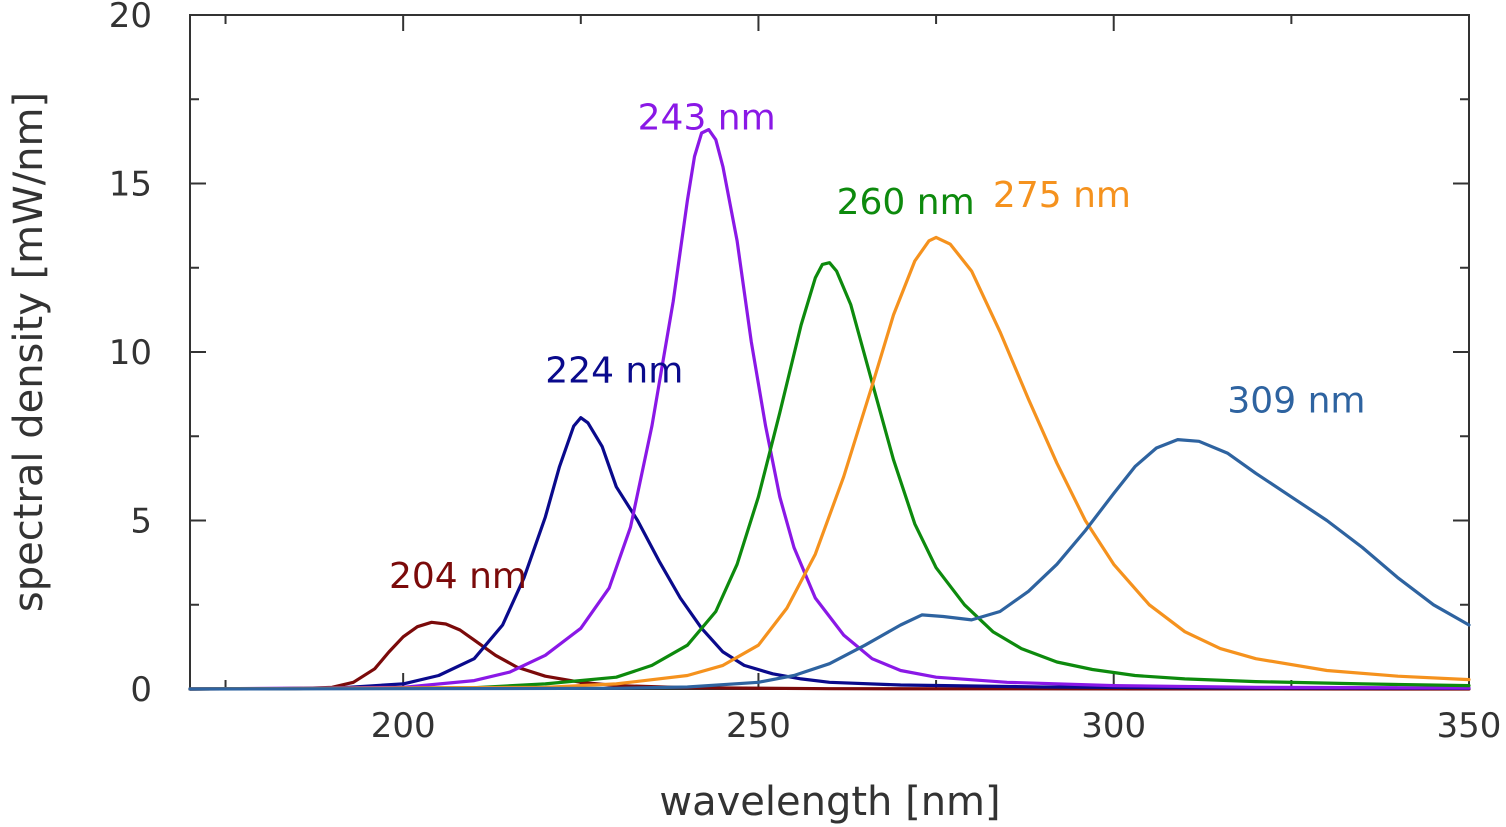  Describe the element at coordinates (707, 118) in the screenshot. I see `peak-label-243-nm: 243 nm` at that location.